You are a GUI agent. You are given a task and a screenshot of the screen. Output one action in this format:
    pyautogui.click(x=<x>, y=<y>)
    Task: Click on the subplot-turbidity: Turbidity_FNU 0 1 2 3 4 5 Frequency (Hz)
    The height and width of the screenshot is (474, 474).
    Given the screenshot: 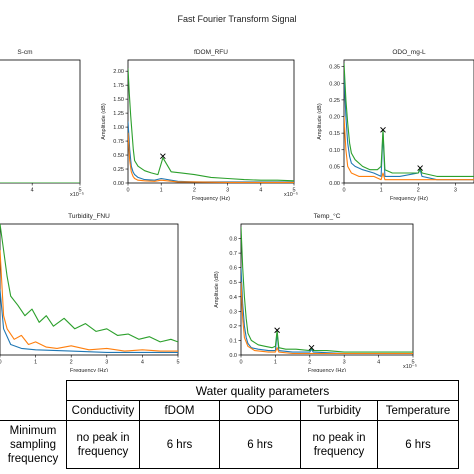 What is the action you would take?
    pyautogui.click(x=90, y=292)
    